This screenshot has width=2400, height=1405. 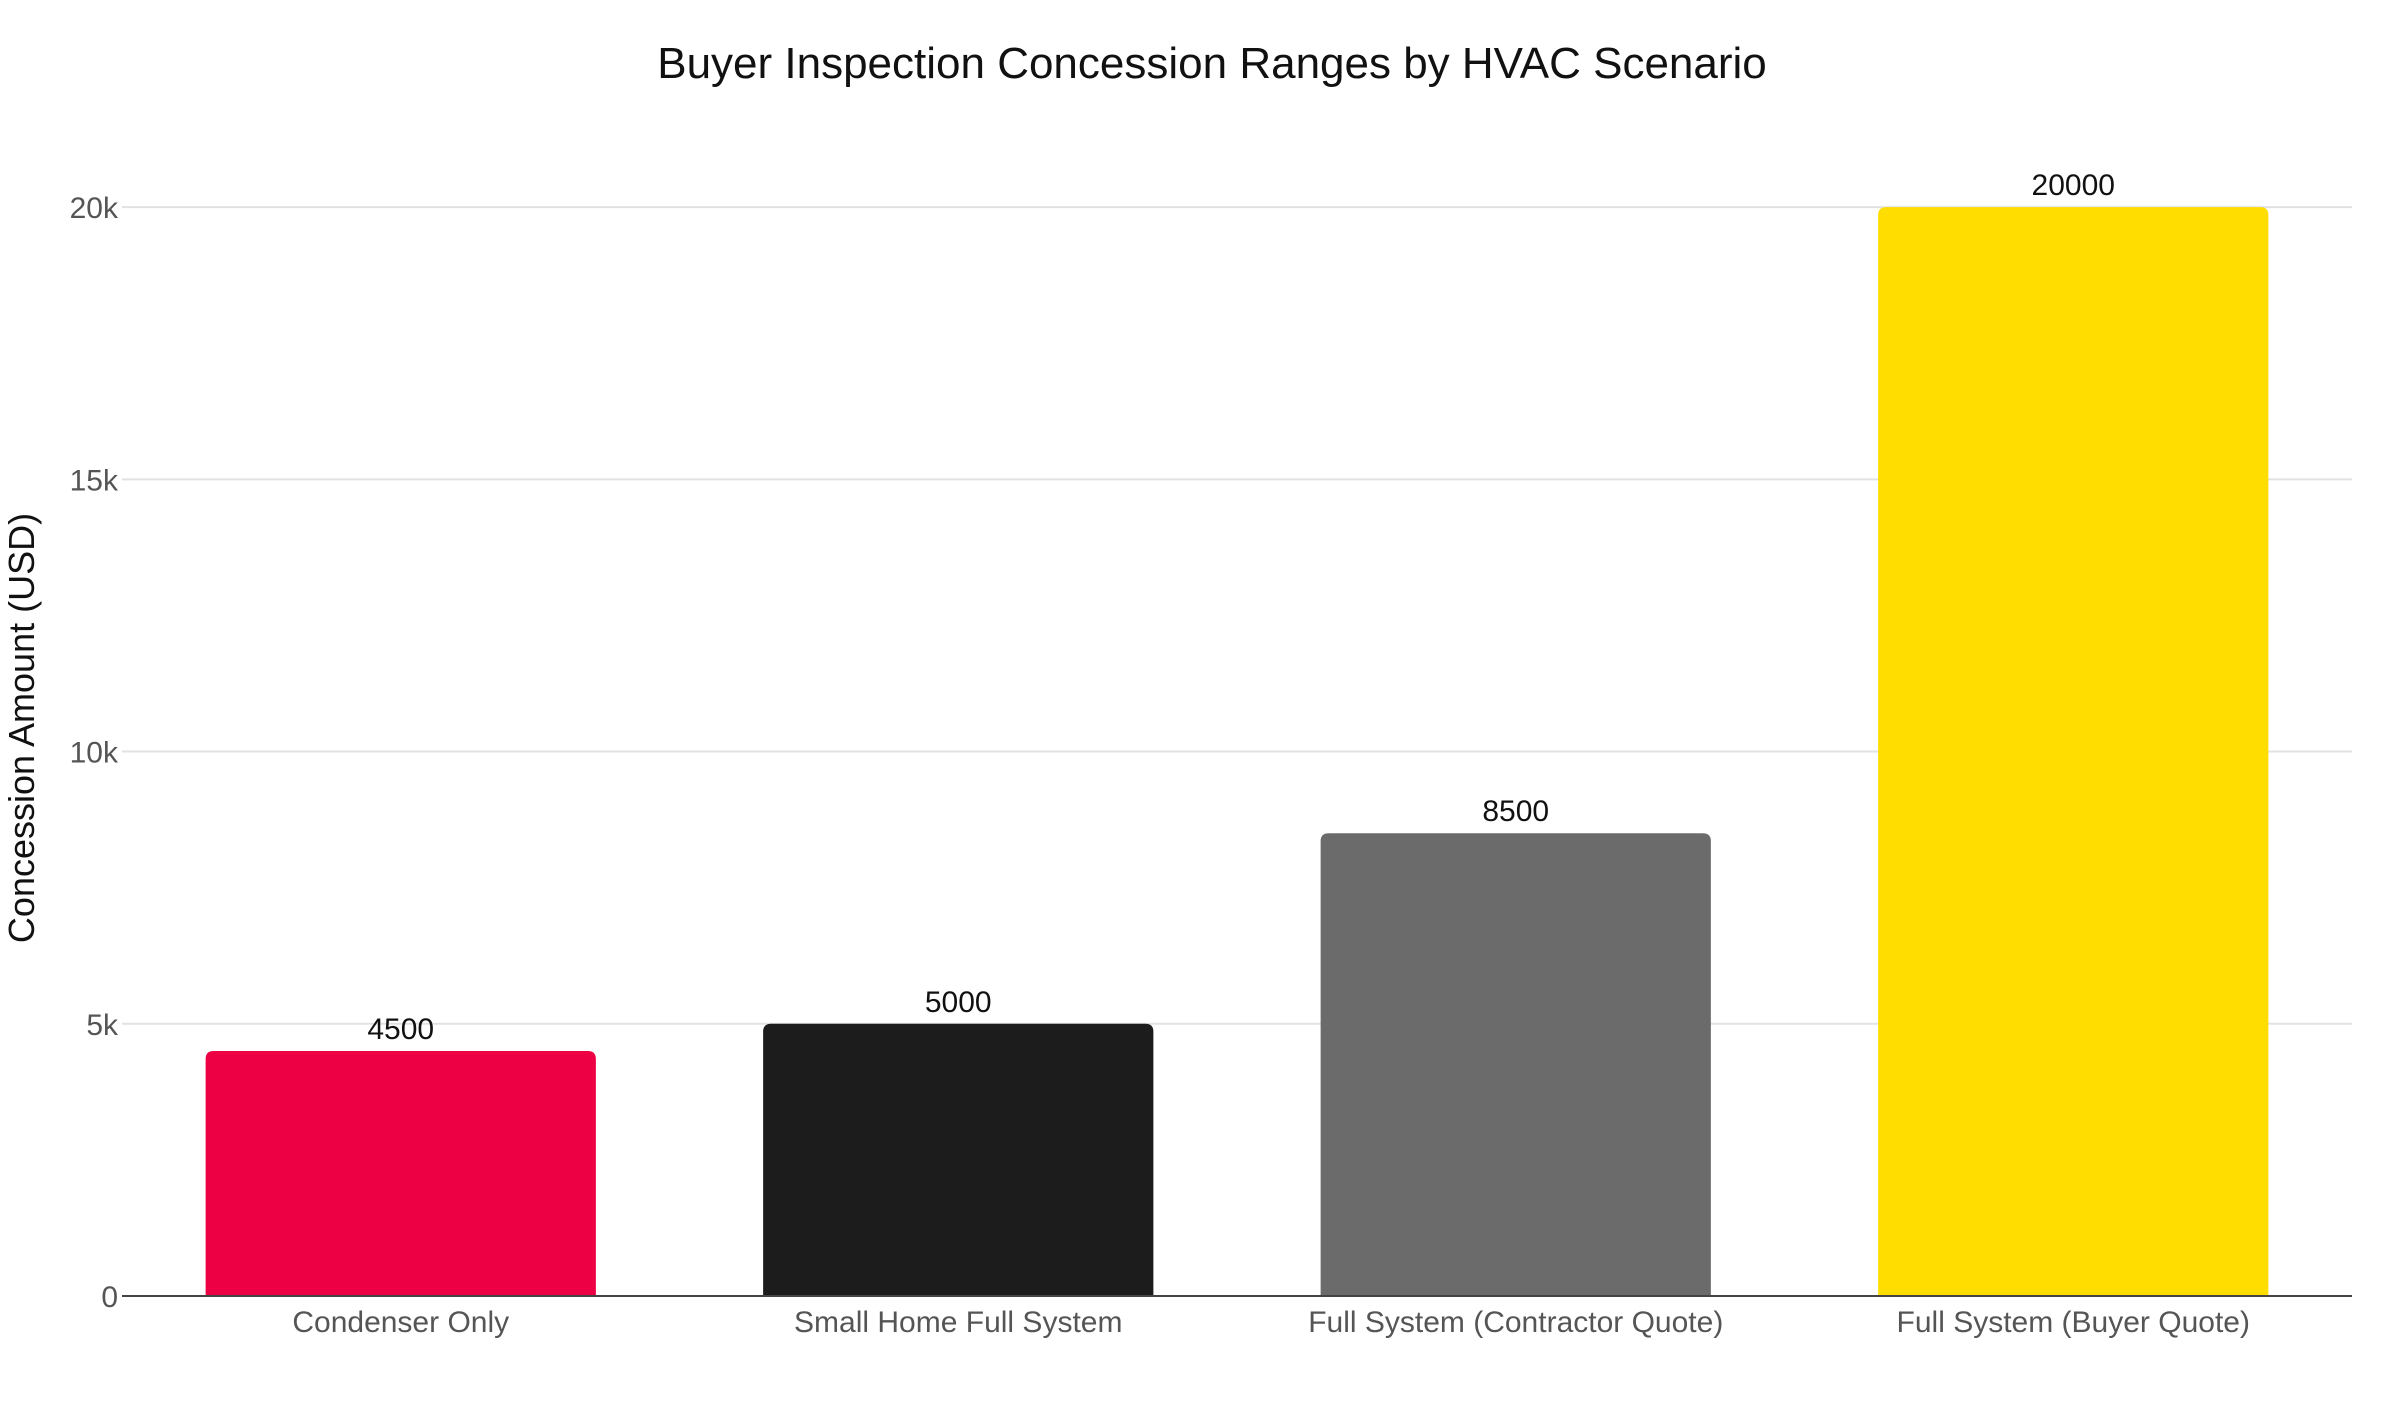 What do you see at coordinates (94, 208) in the screenshot?
I see `y-tick-label: 20k` at bounding box center [94, 208].